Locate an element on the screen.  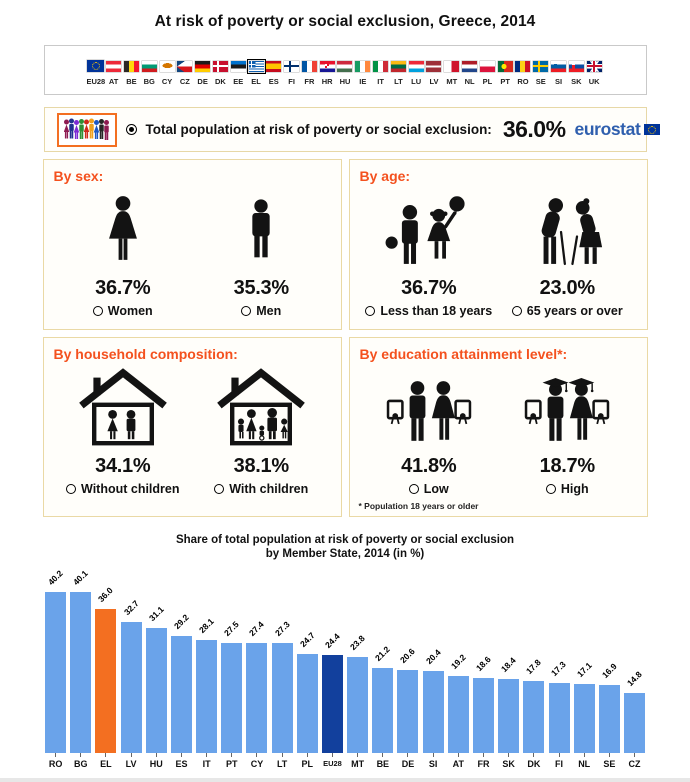
radio-without-children: Without children is located at coordinates (123, 489).